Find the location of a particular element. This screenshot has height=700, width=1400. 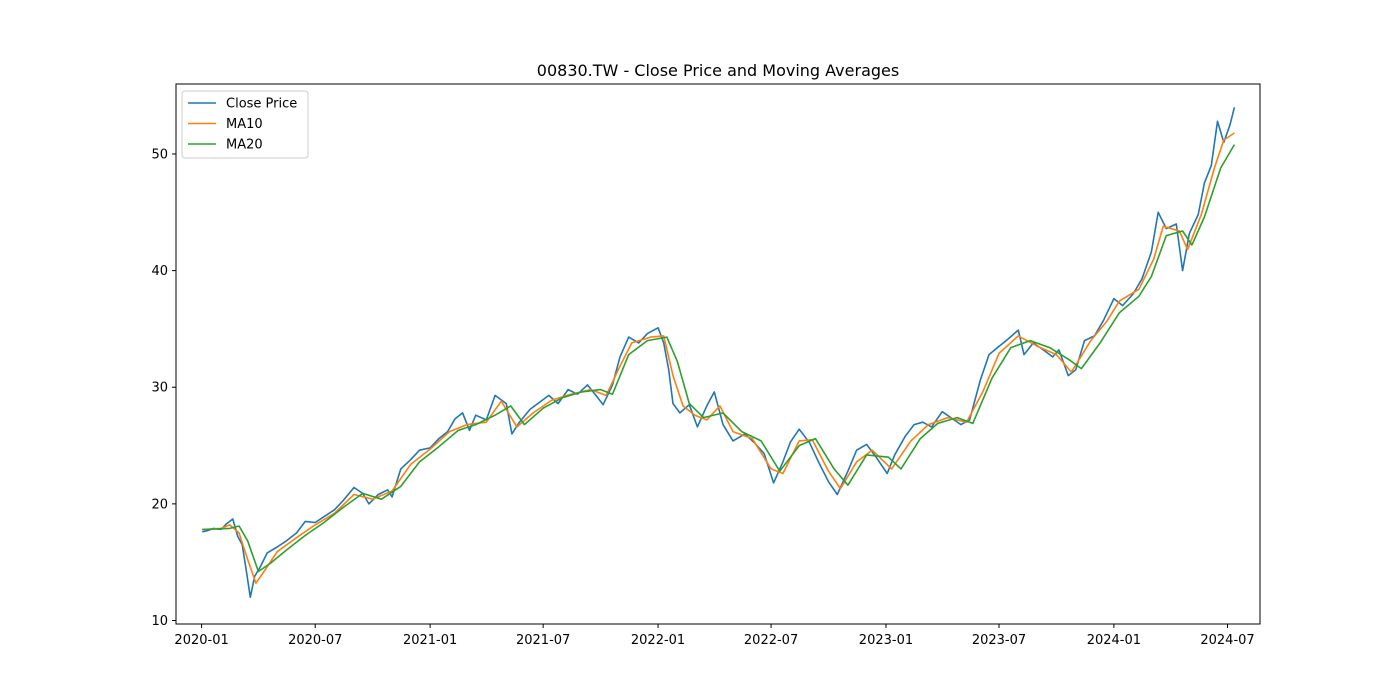

y-tick-label: 40 is located at coordinates (159, 271).